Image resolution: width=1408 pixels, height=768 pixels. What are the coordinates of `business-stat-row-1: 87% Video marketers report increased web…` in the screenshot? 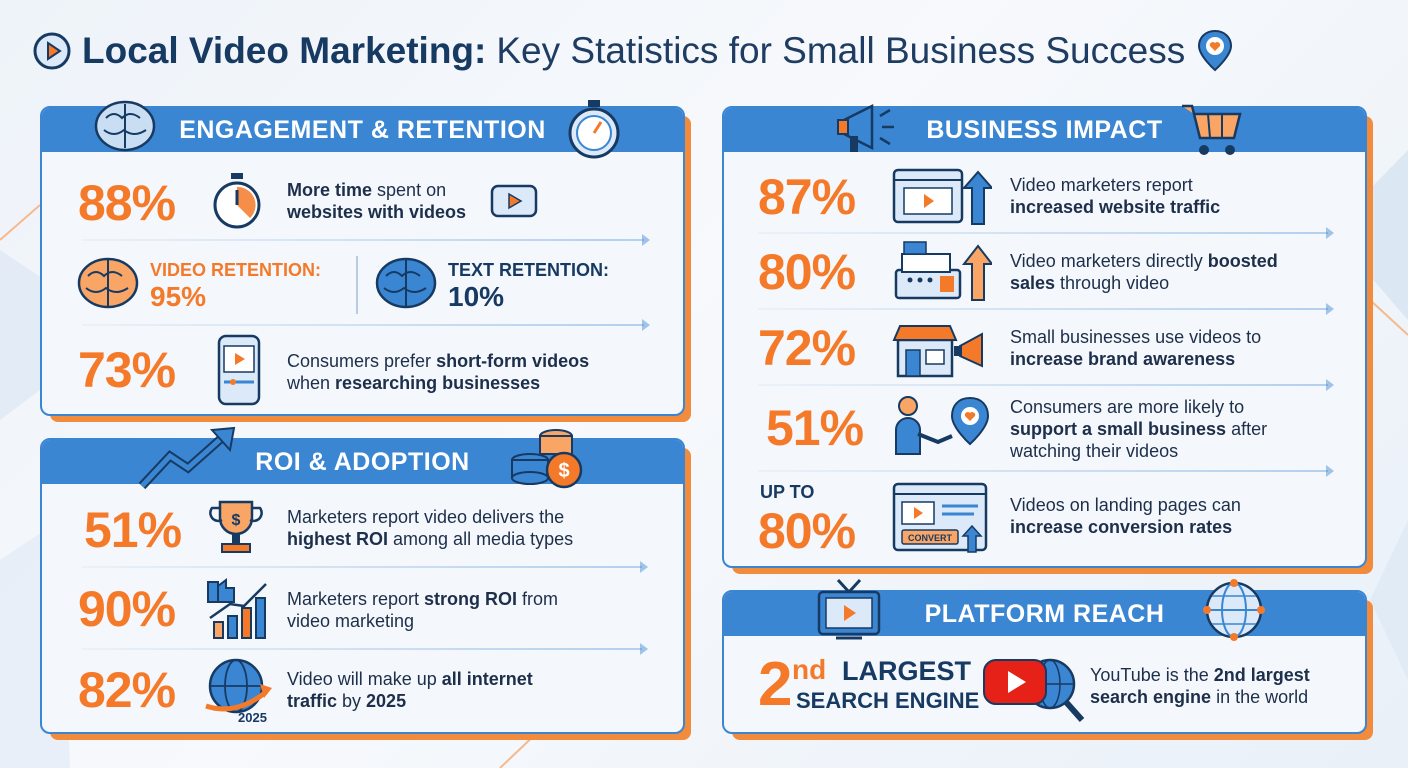 It's located at (1044, 197).